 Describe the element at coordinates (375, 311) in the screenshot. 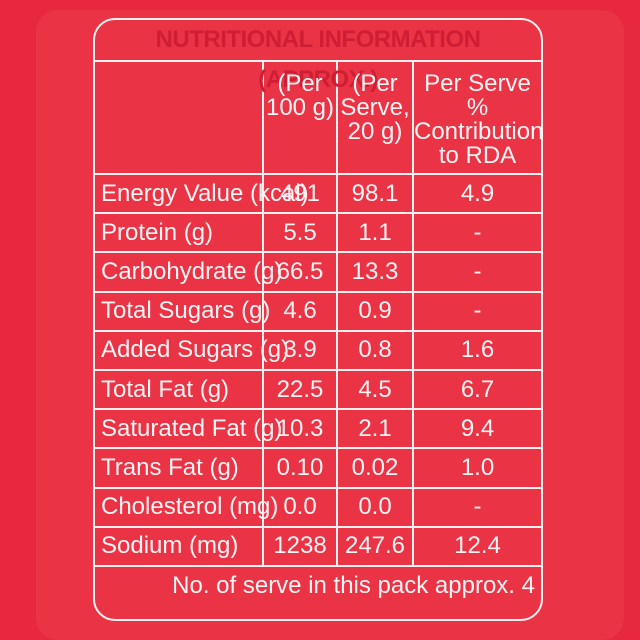

I see `per-serve-value: 0.9` at that location.